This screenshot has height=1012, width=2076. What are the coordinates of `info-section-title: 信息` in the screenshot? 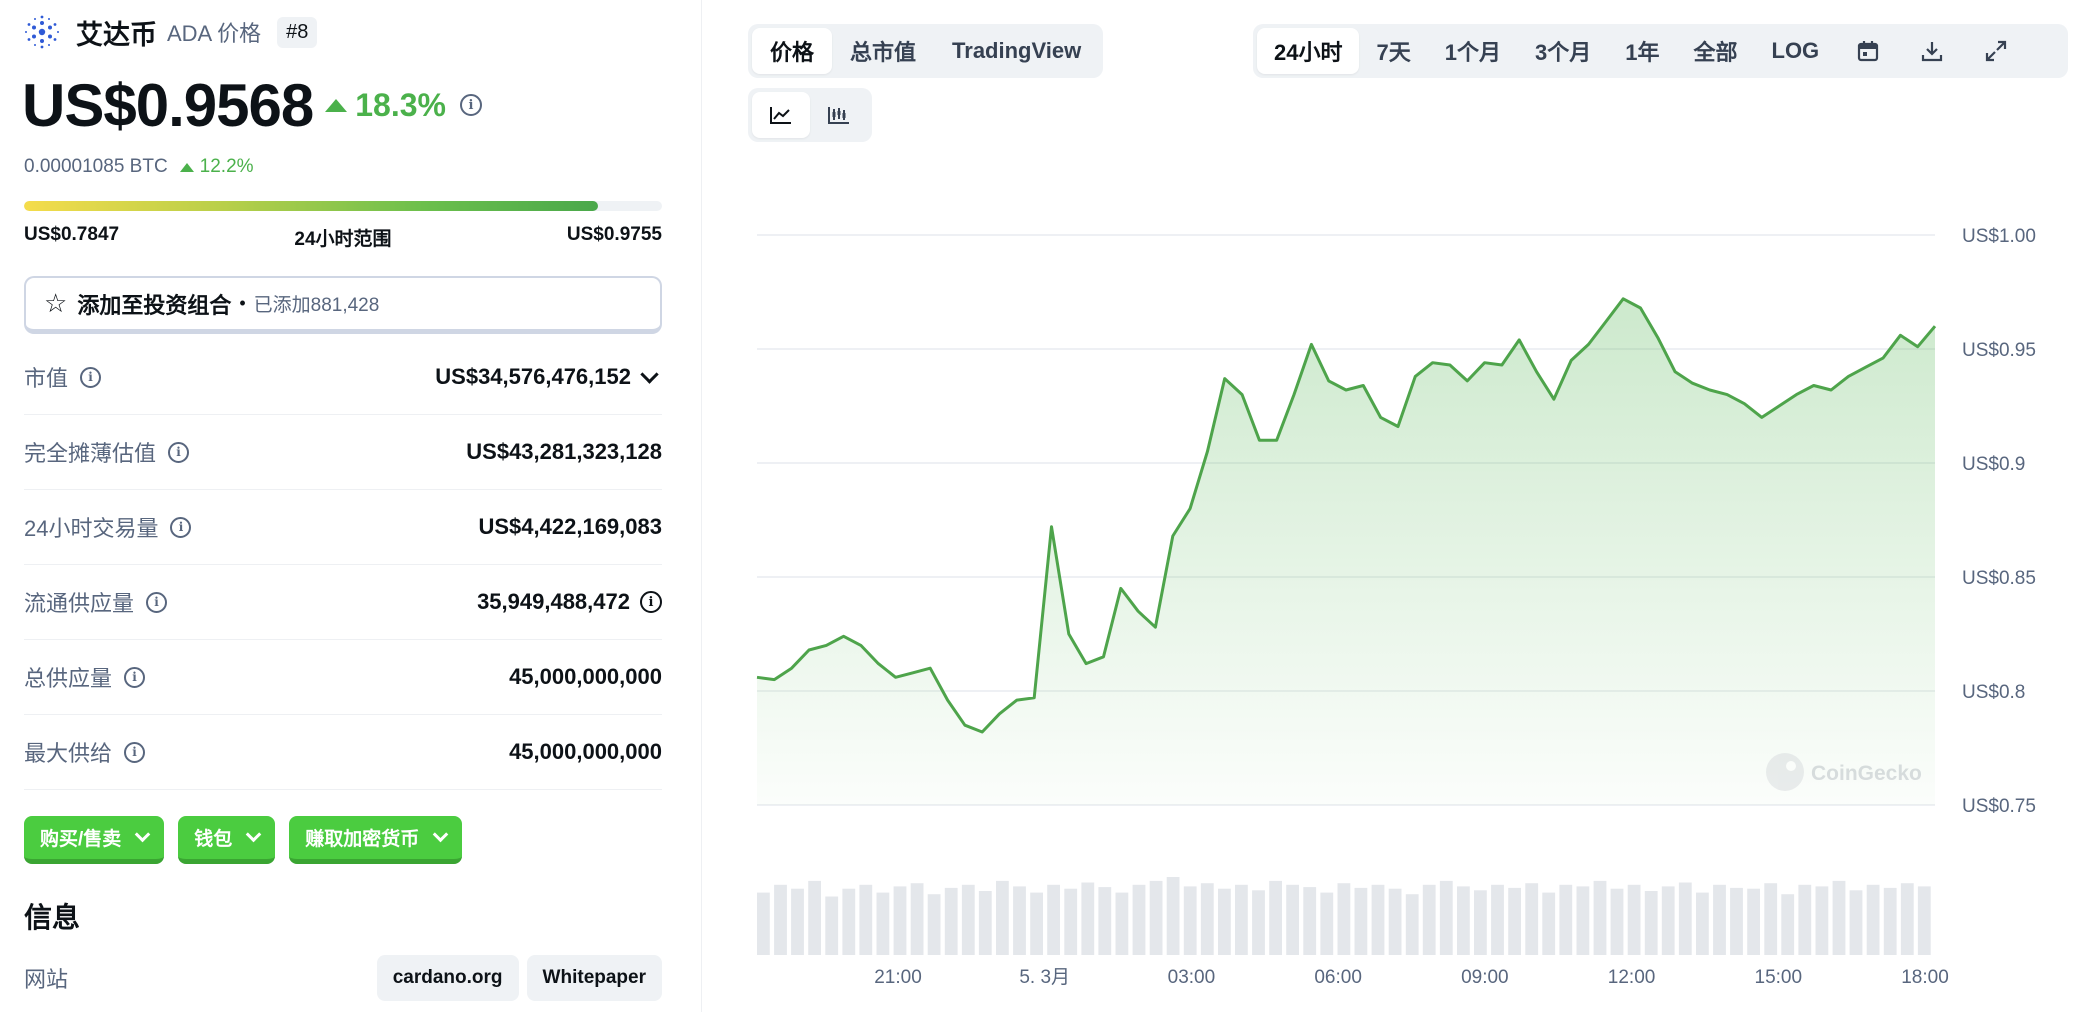 It's located at (52, 917).